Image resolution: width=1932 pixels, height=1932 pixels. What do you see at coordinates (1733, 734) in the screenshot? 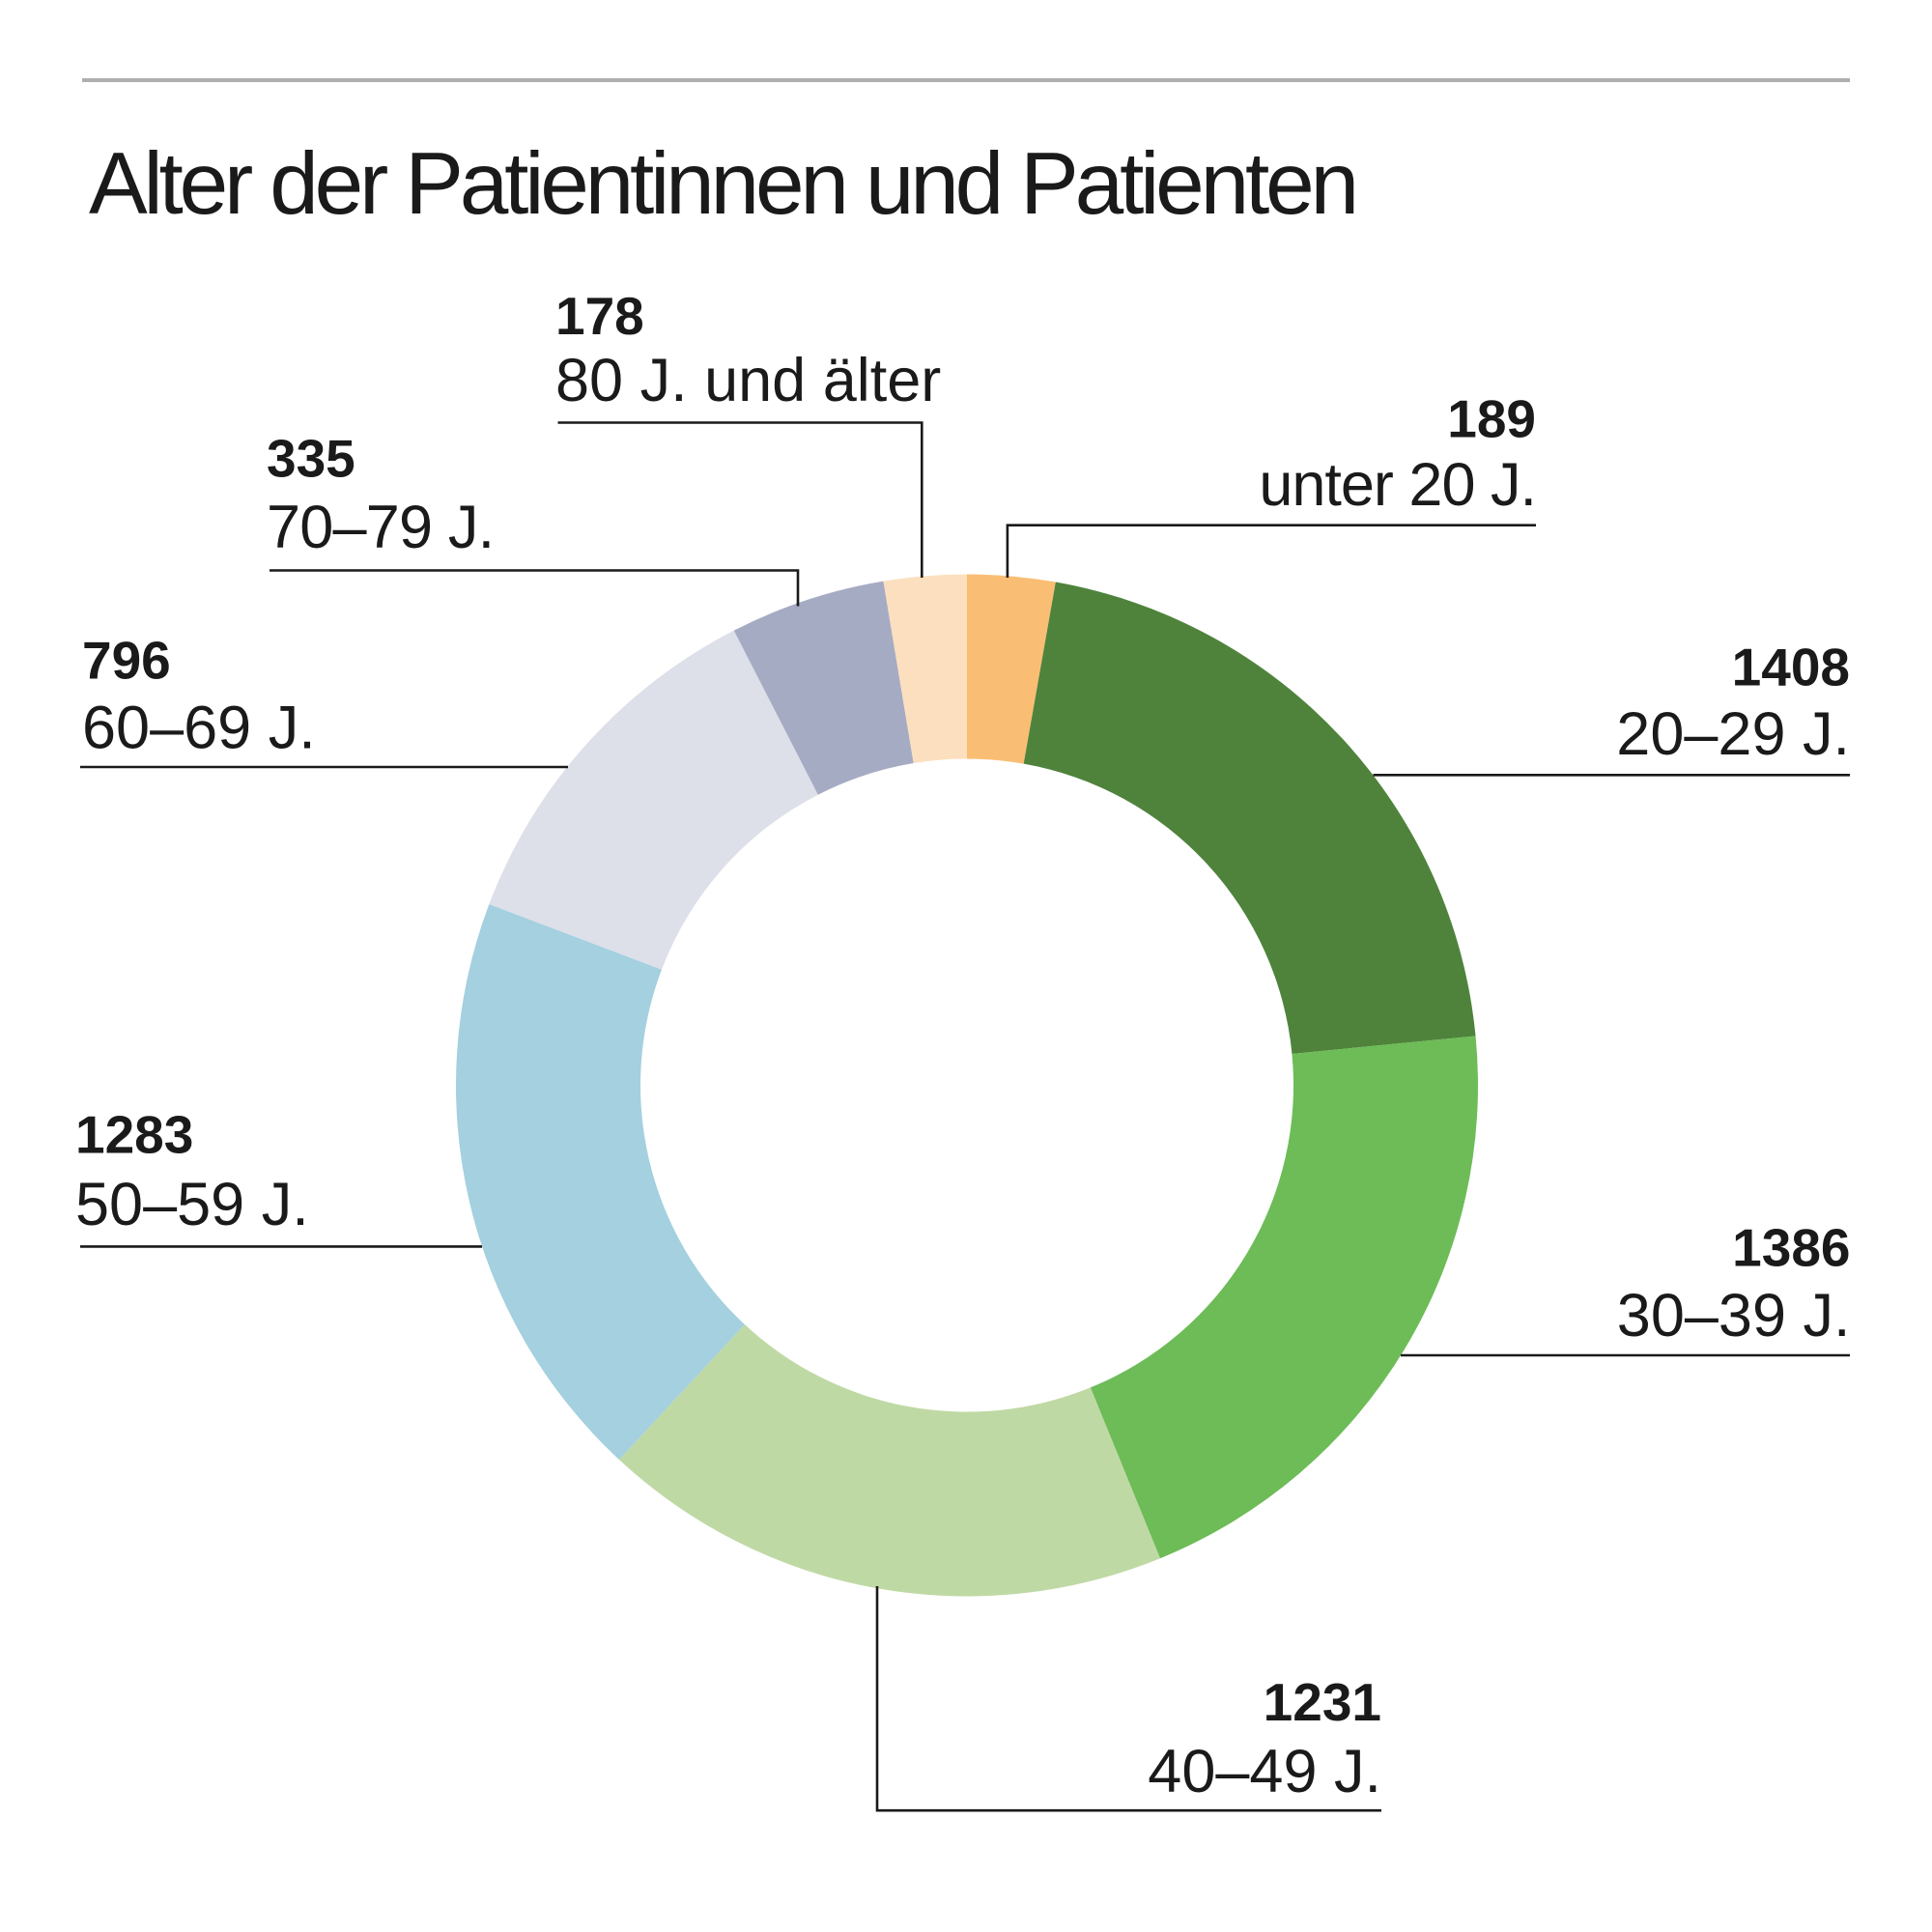
I see `svg-text: 20–29 J.` at bounding box center [1733, 734].